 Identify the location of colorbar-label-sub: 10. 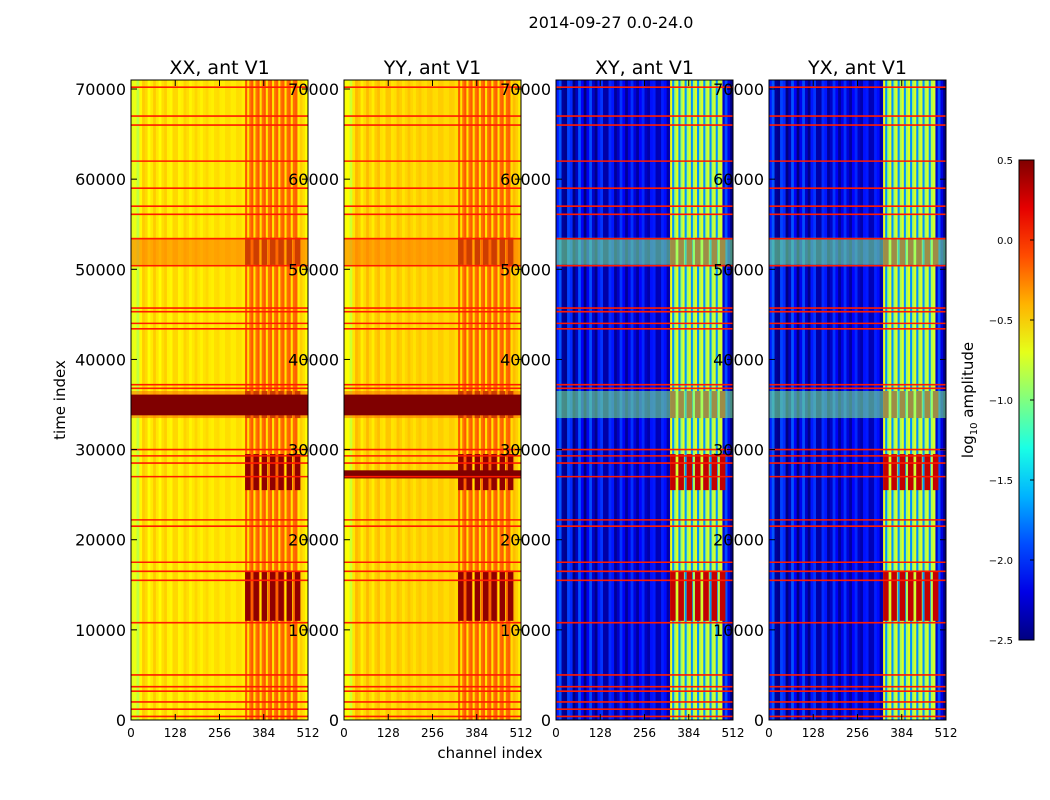
(974, 428).